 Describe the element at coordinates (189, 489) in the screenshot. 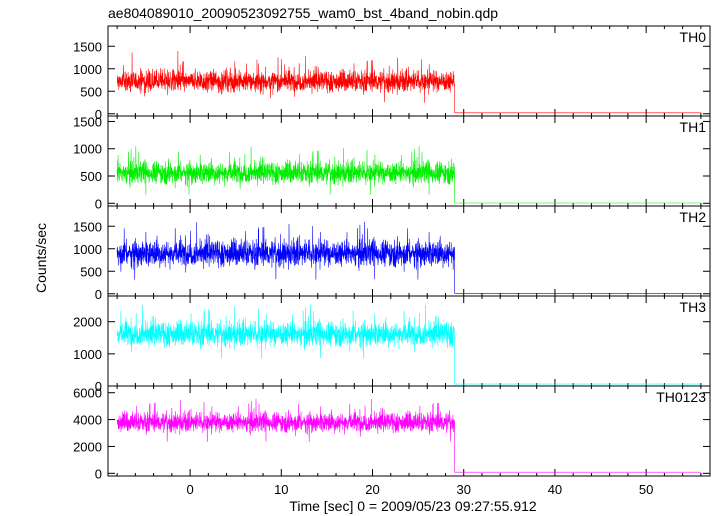

I see `x-tick-label: 0` at that location.